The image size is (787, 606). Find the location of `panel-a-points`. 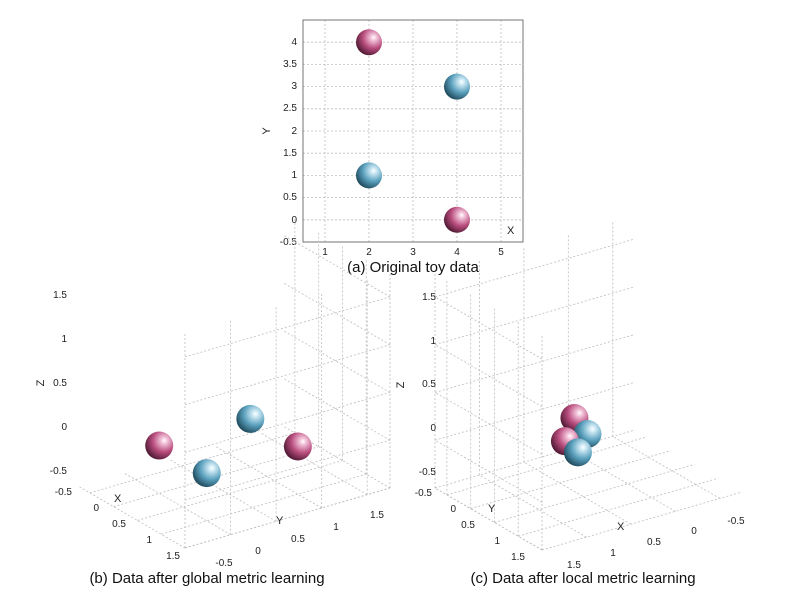

panel-a-points is located at coordinates (413, 131).